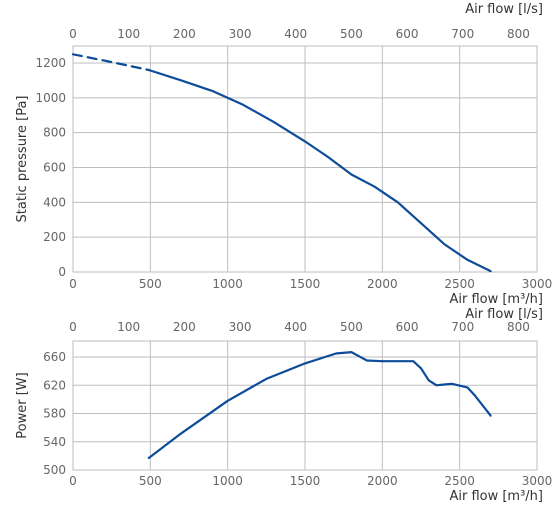  I want to click on y-tick-label: 660, so click(54, 357).